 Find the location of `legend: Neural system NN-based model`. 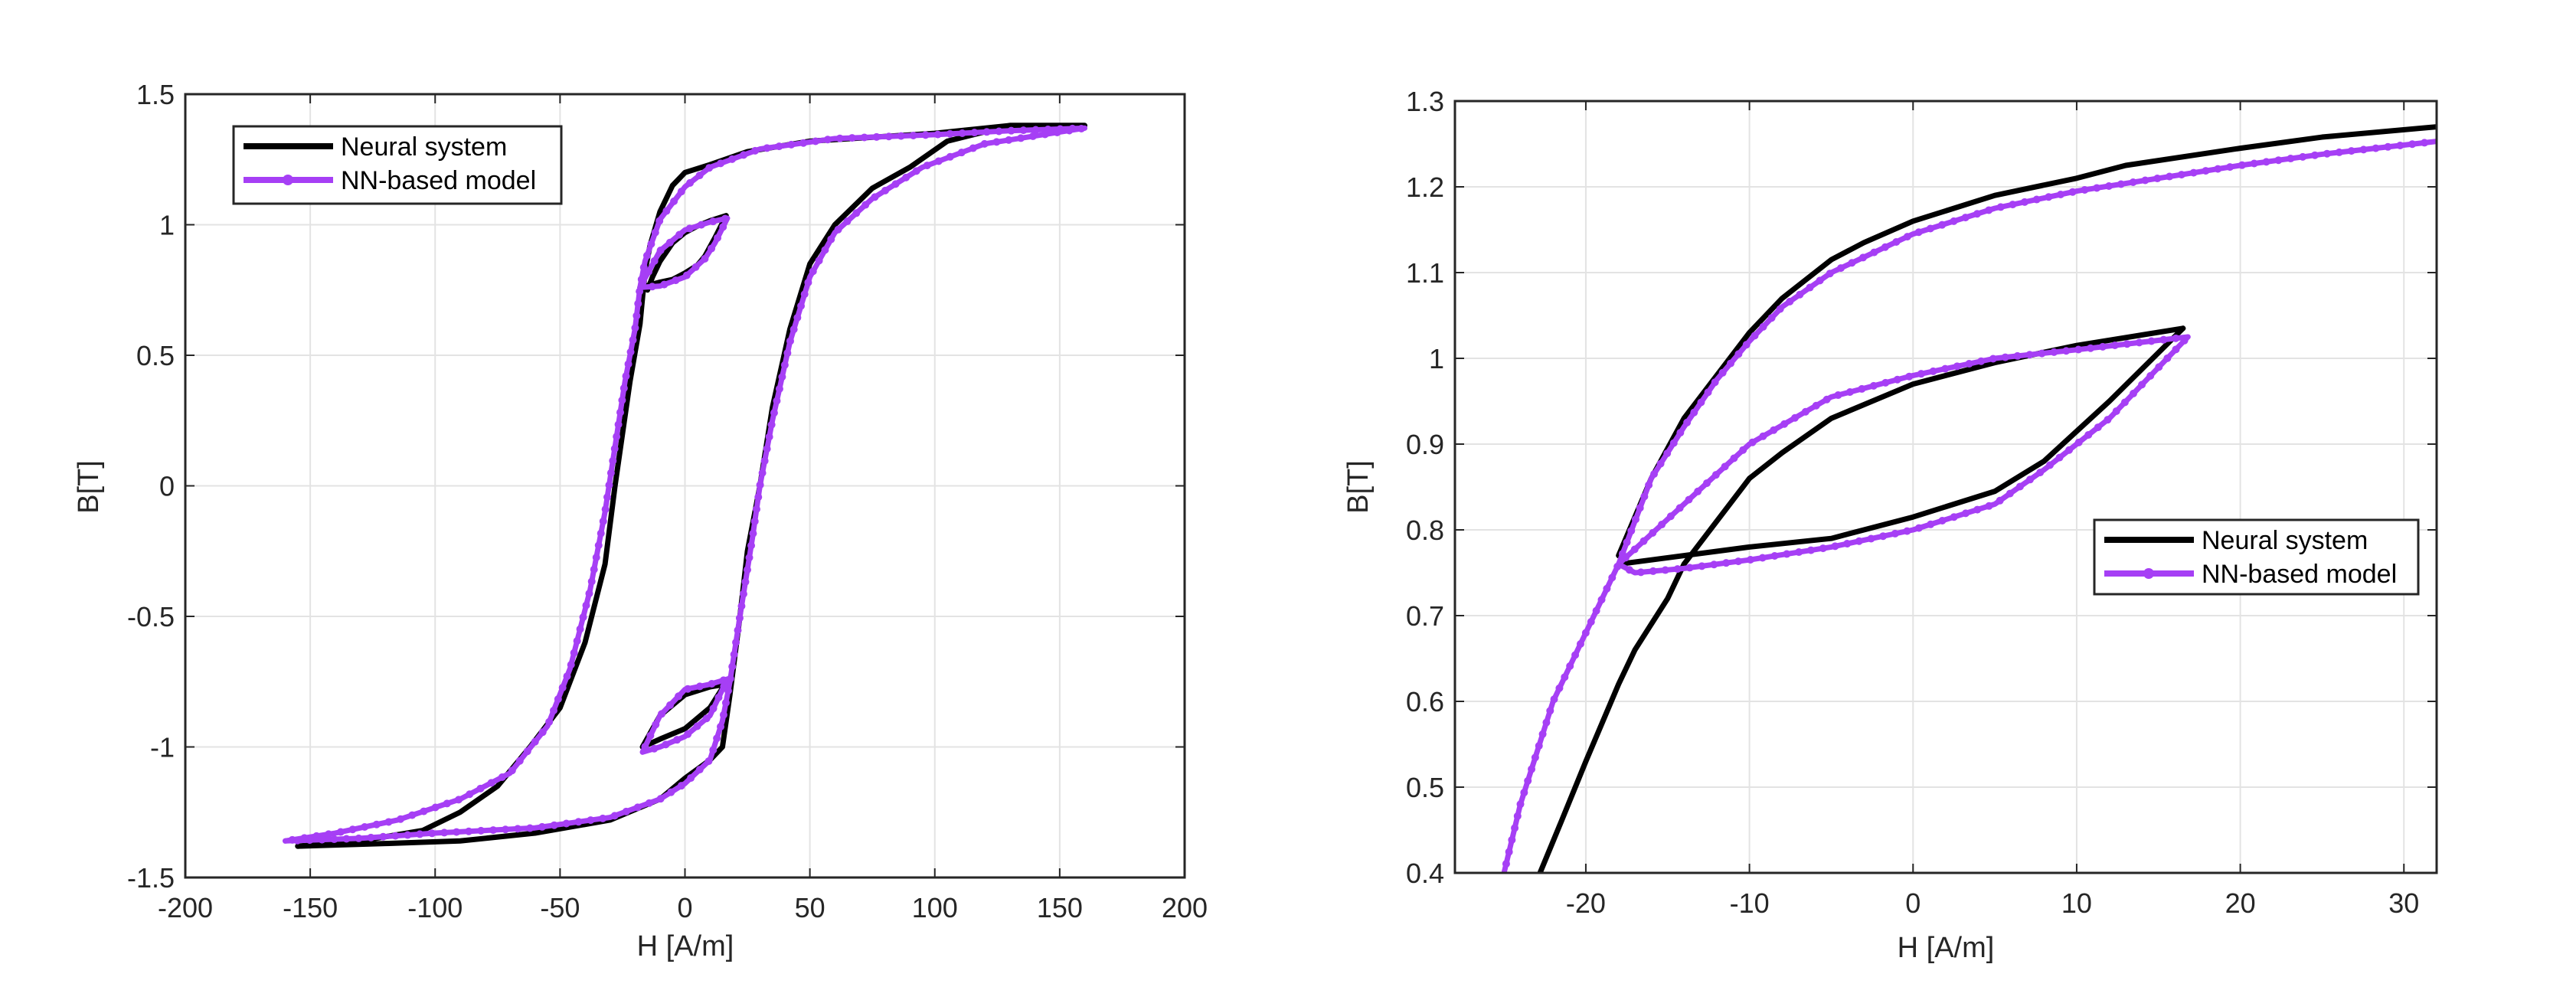

legend: Neural system NN-based model is located at coordinates (2256, 557).